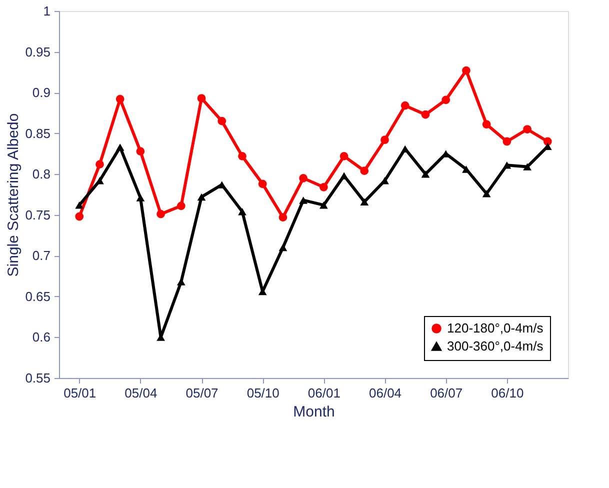 This screenshot has width=609, height=488. I want to click on legend-label: 120-180°,0-4m/s, so click(495, 328).